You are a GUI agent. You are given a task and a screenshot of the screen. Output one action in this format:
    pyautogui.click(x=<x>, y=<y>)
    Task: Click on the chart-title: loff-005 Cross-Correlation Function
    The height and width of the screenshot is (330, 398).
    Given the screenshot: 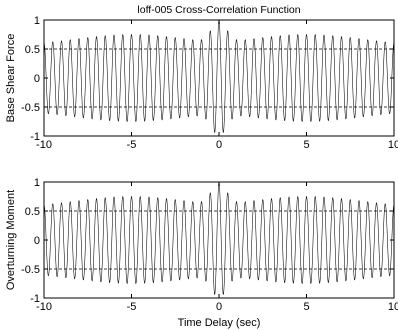 What is the action you would take?
    pyautogui.click(x=218, y=10)
    